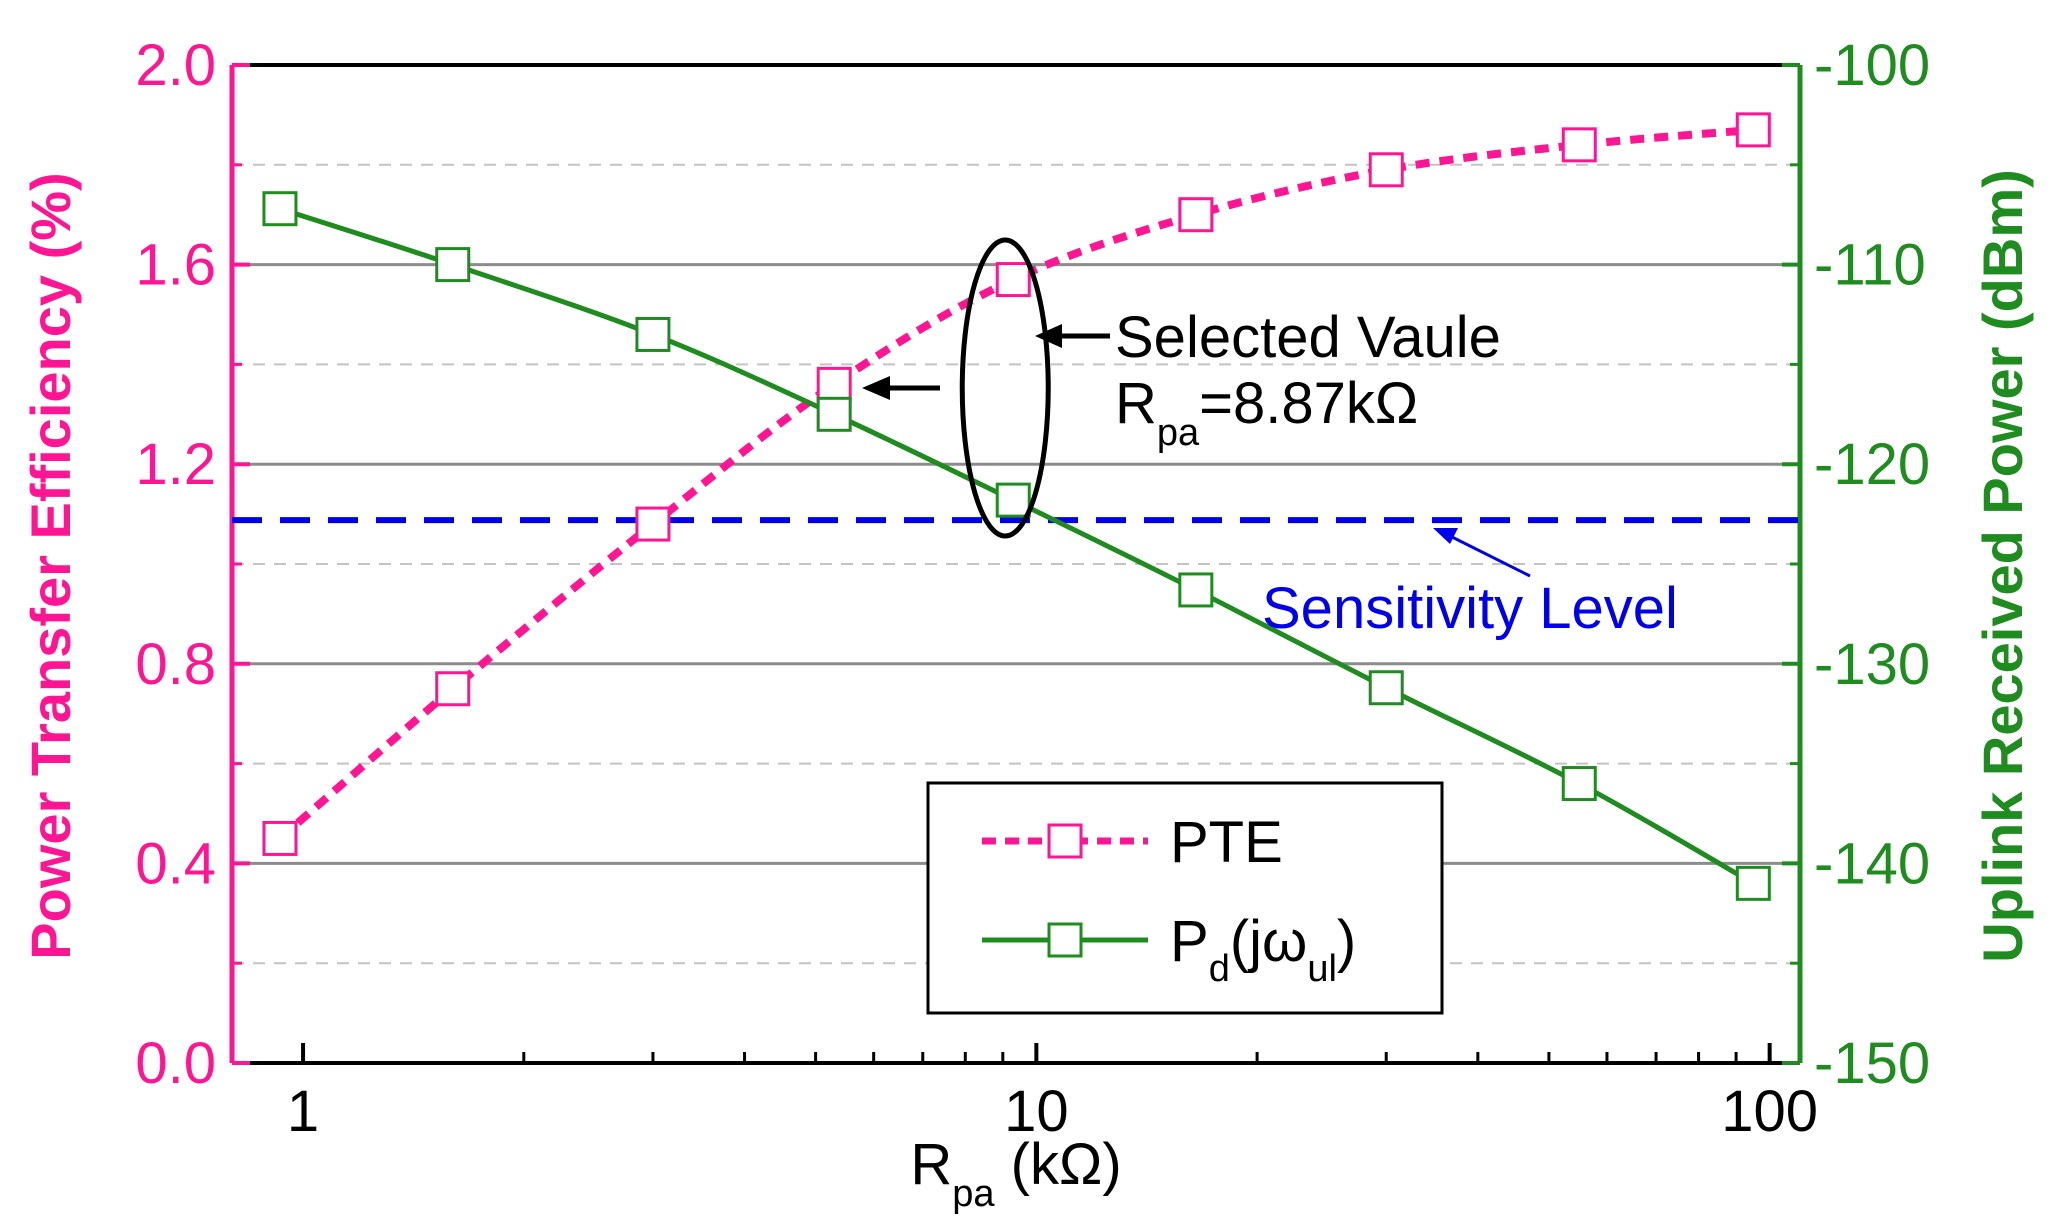 This screenshot has height=1230, width=2056. Describe the element at coordinates (931, 1164) in the screenshot. I see `x-title-r: R` at that location.